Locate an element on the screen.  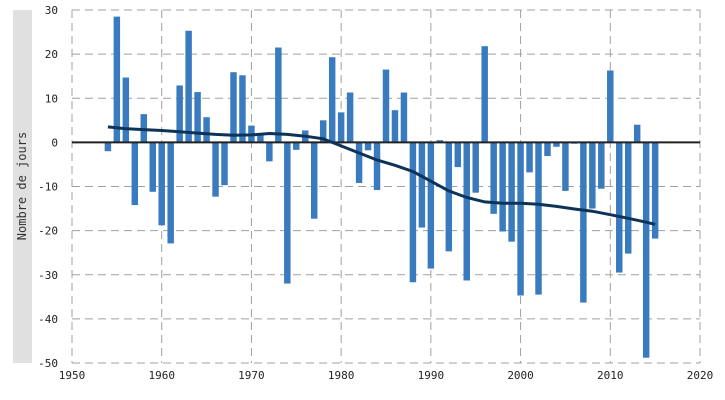
bar-1967 is located at coordinates (224, 164).